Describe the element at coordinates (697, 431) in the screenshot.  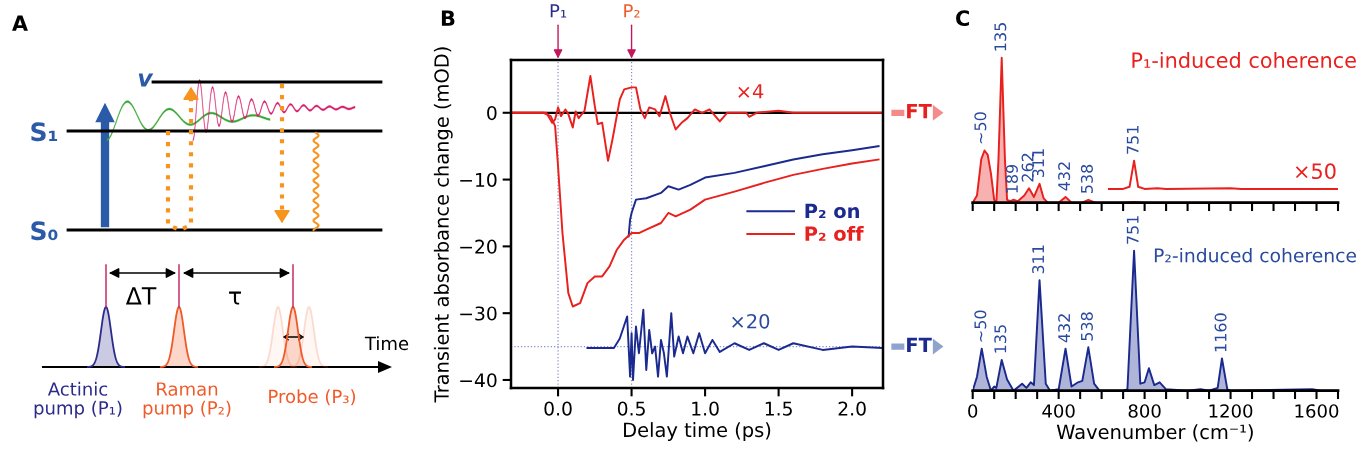
I see `x-axis-title: Delay time (ps)` at that location.